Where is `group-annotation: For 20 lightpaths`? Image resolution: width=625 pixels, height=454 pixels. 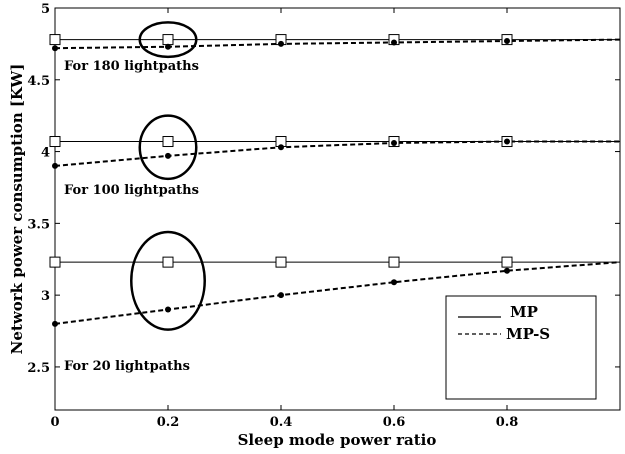 group-annotation: For 20 lightpaths is located at coordinates (127, 366).